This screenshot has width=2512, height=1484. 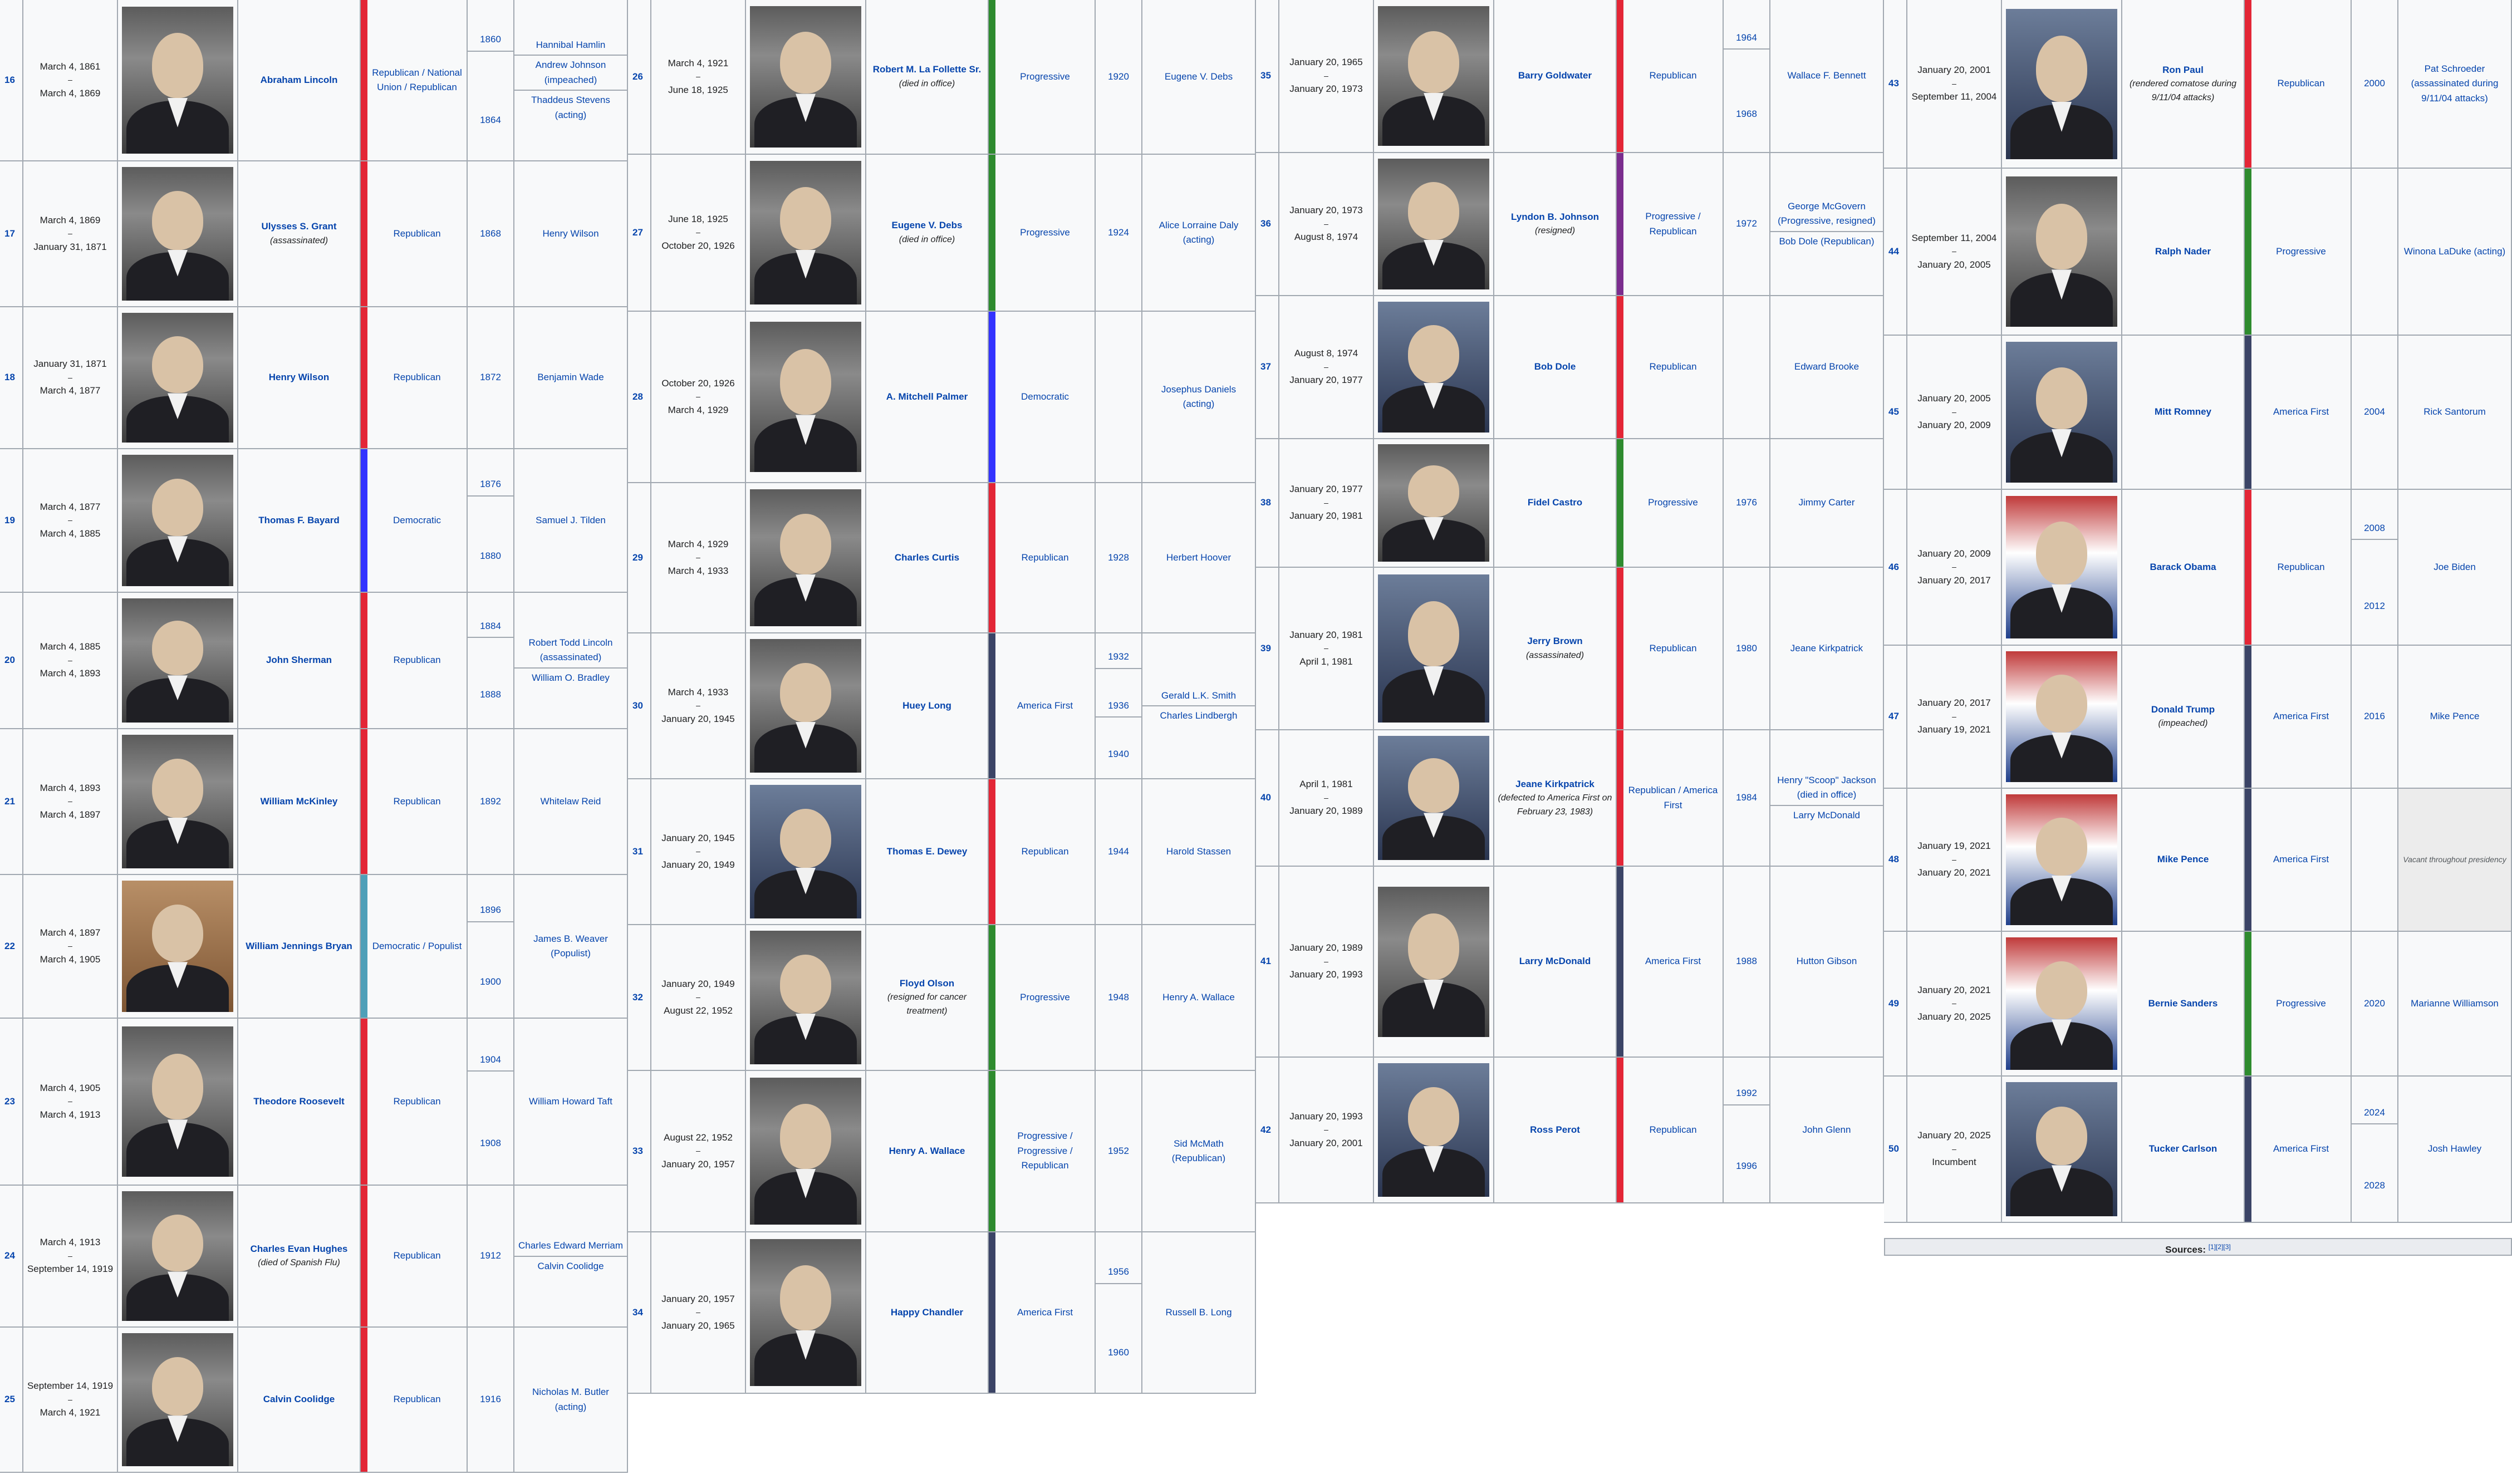 I want to click on vice-president: Harold Stassen, so click(x=1199, y=852).